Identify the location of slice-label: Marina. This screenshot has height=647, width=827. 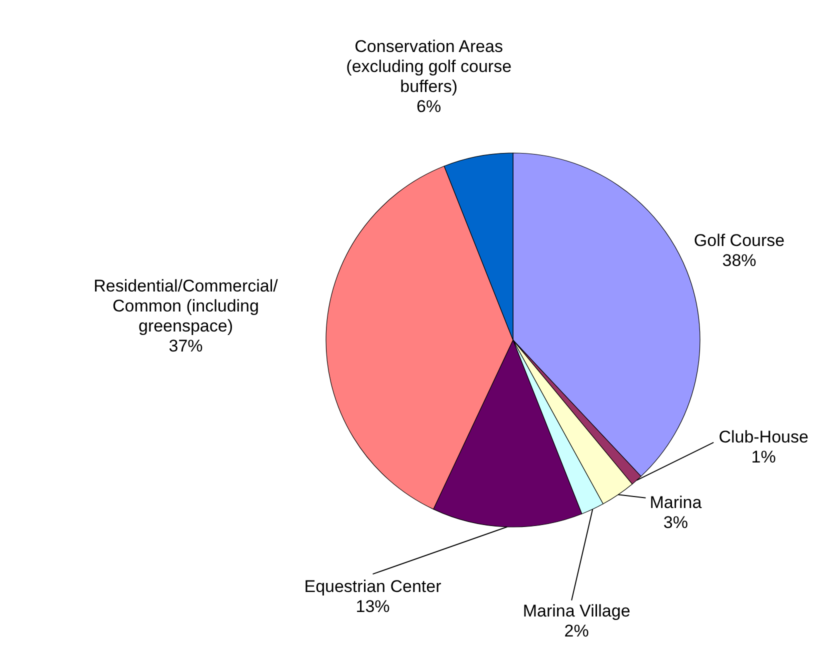
(676, 502).